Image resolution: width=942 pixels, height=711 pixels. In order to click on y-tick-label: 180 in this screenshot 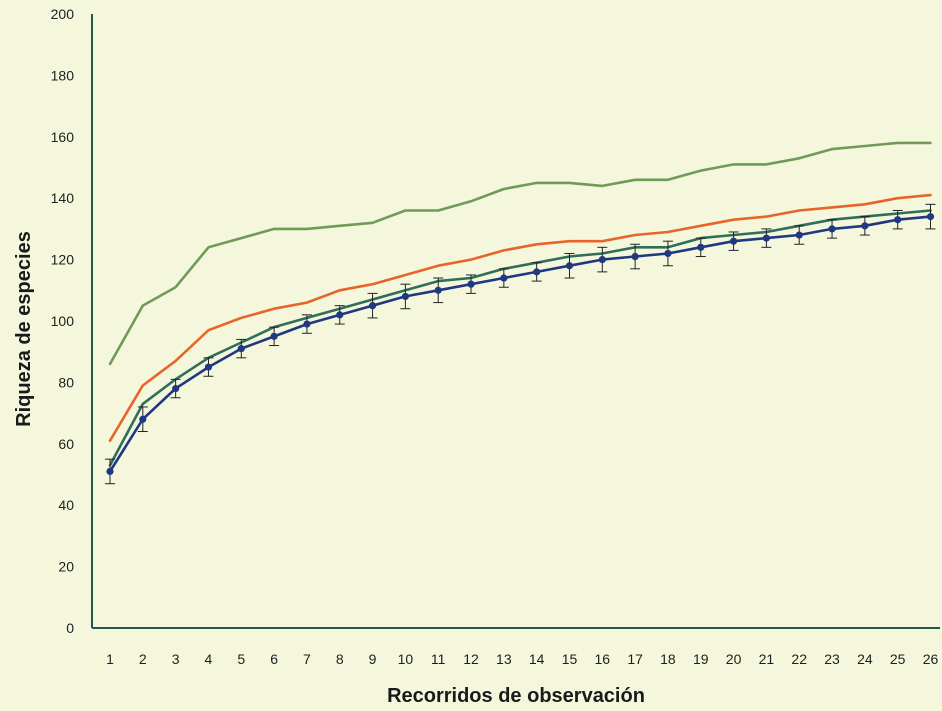, I will do `click(63, 75)`.